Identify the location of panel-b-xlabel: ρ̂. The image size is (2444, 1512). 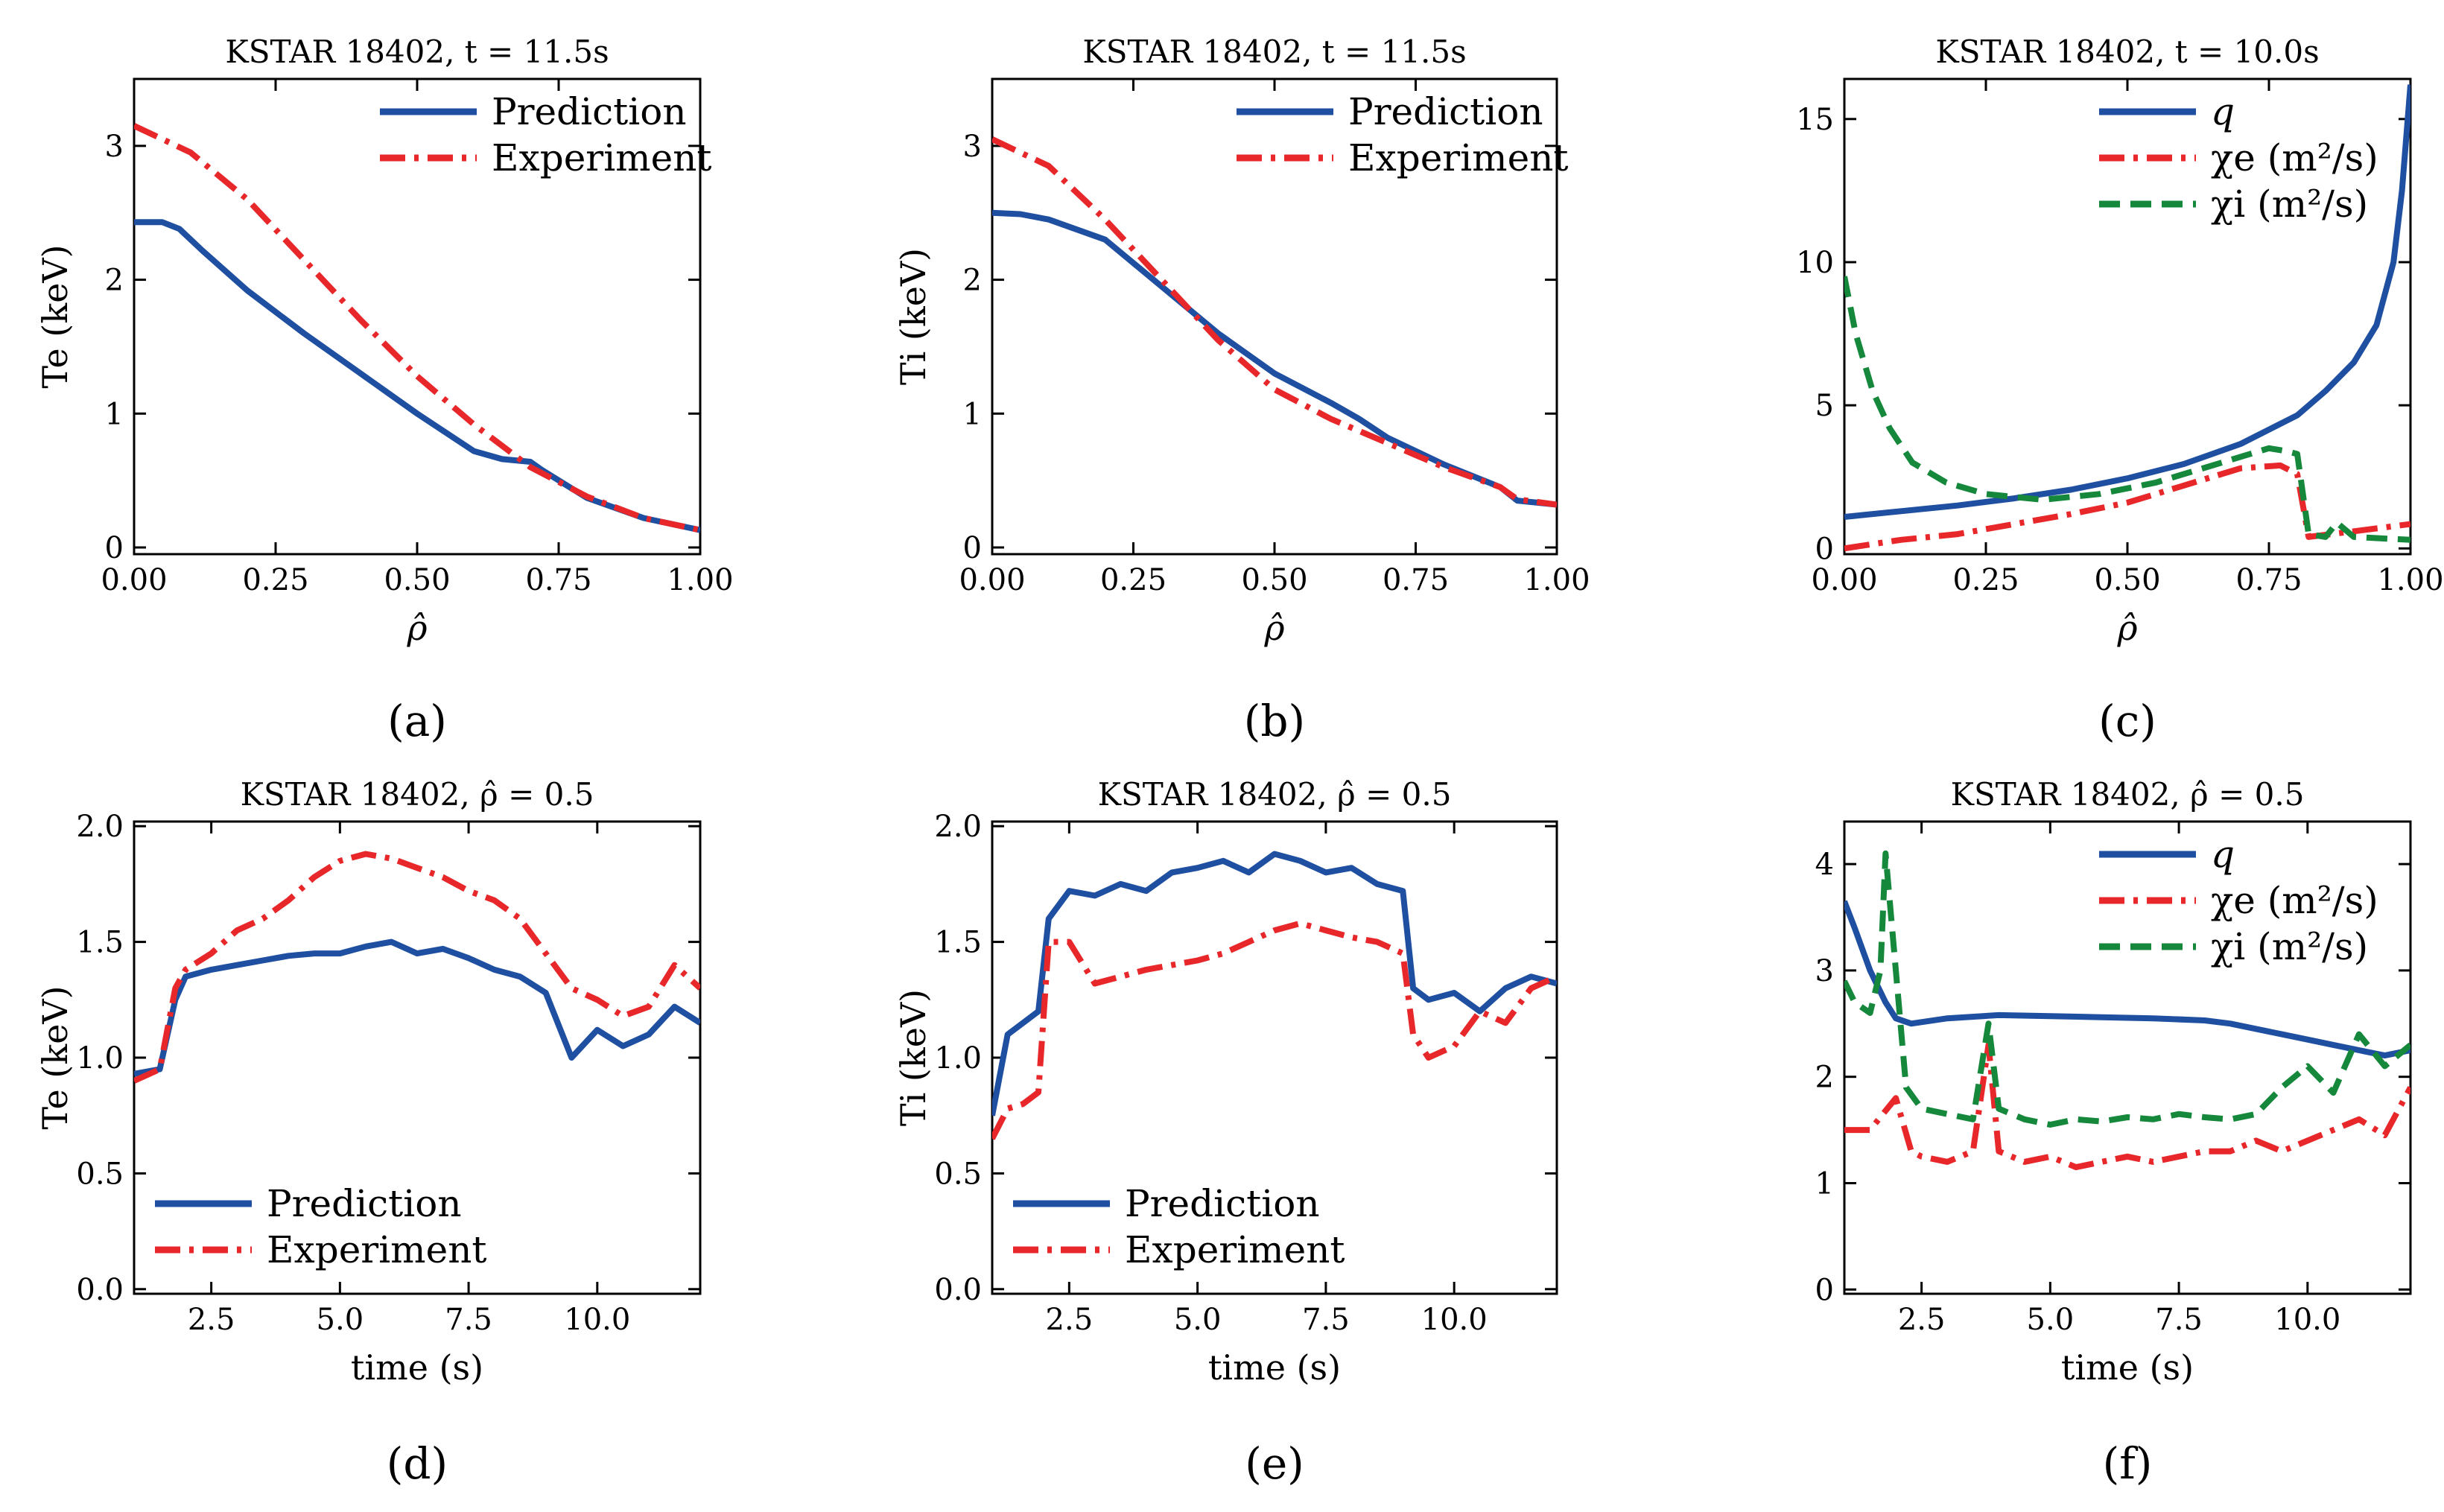
(1273, 628).